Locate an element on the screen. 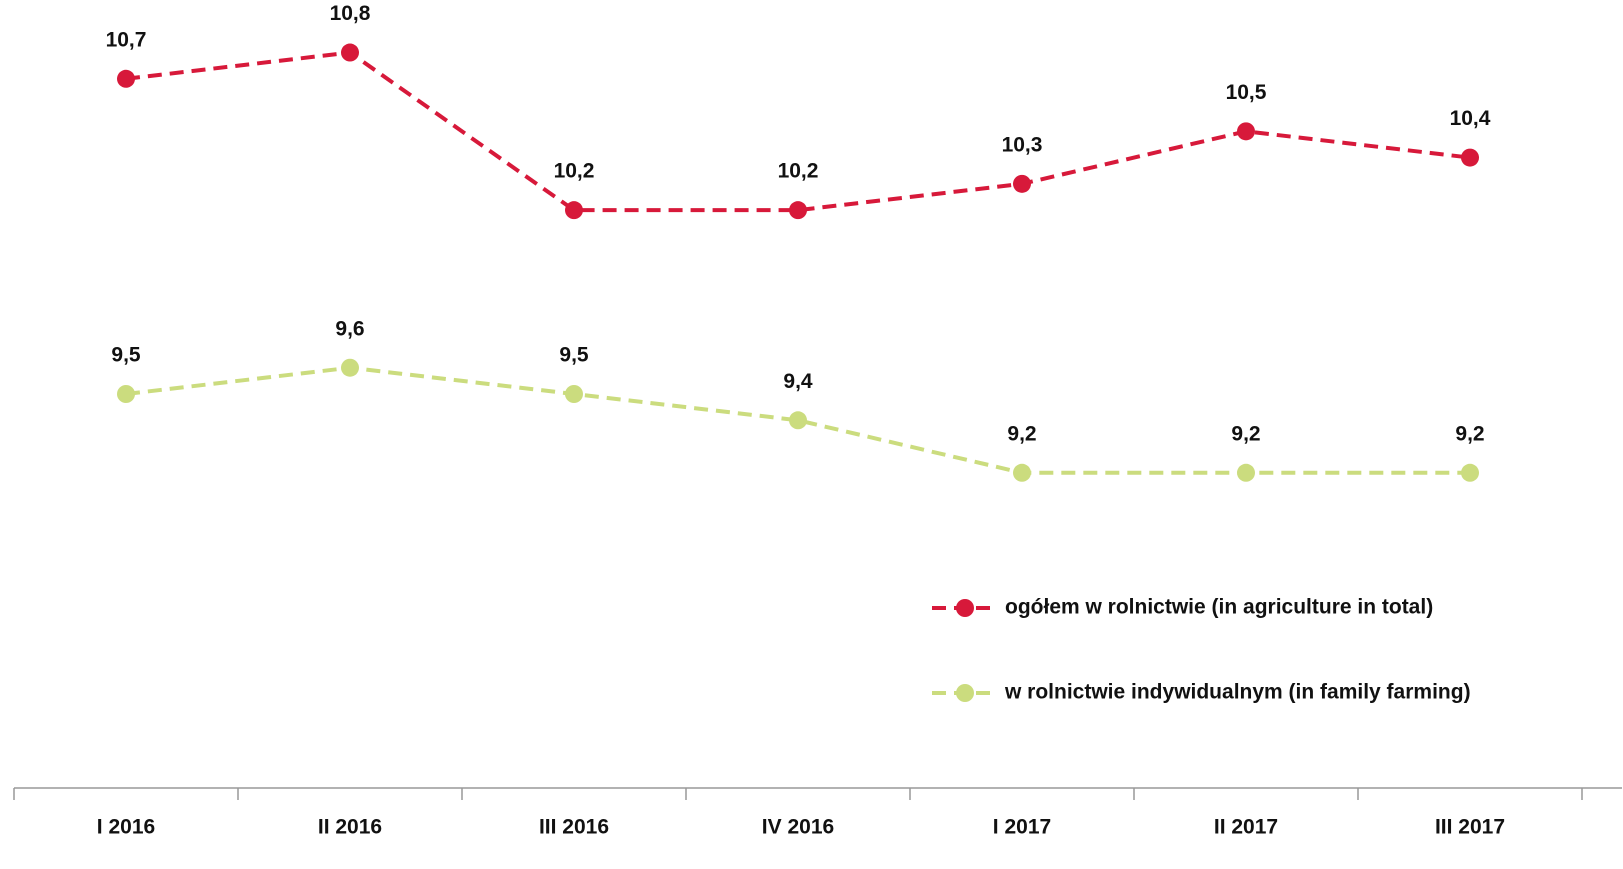  data-label: 10,5 is located at coordinates (1246, 92).